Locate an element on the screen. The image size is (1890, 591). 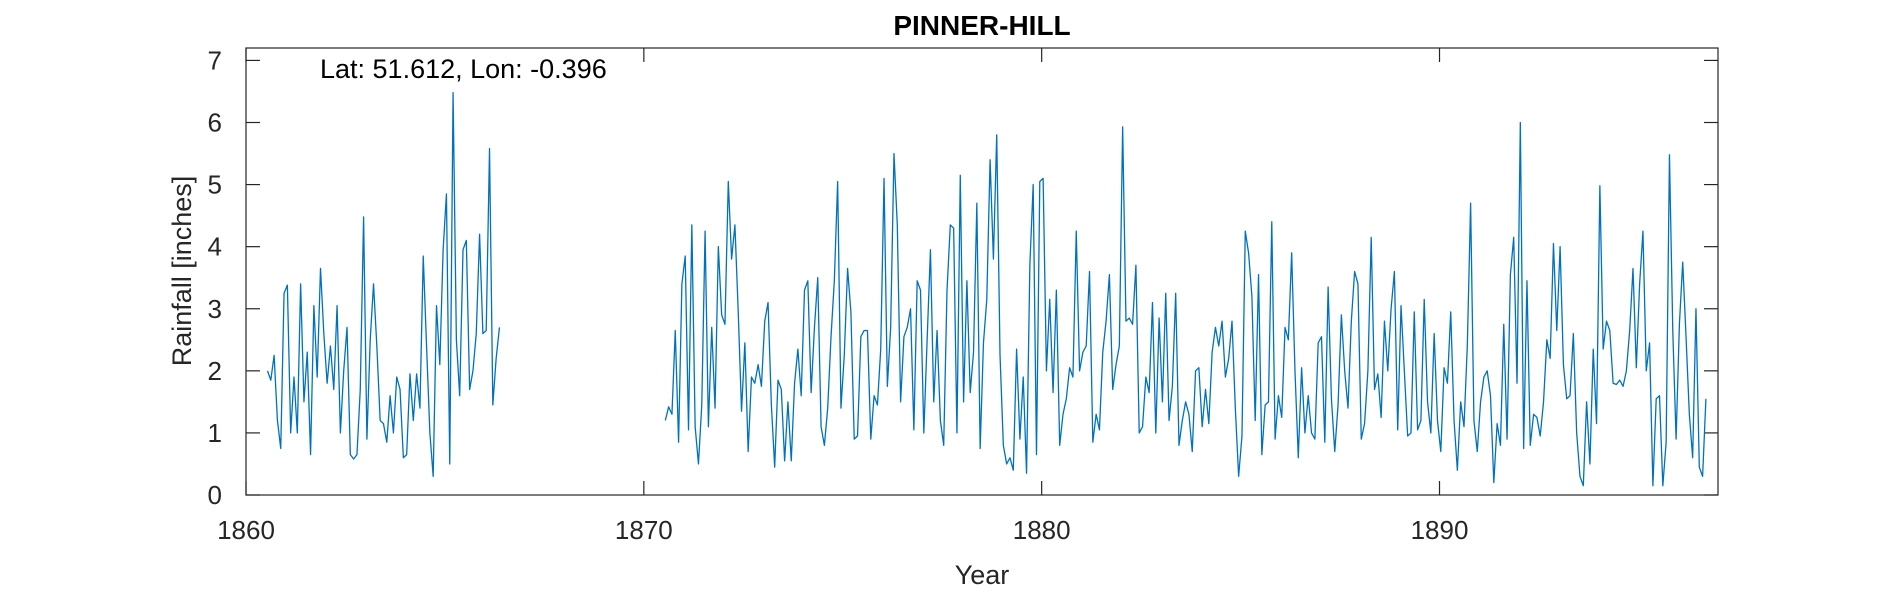
x-axis-label: Year is located at coordinates (982, 575).